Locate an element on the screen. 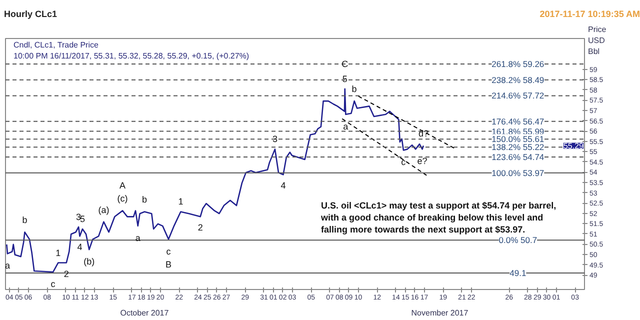  annotation: (b) is located at coordinates (89, 261).